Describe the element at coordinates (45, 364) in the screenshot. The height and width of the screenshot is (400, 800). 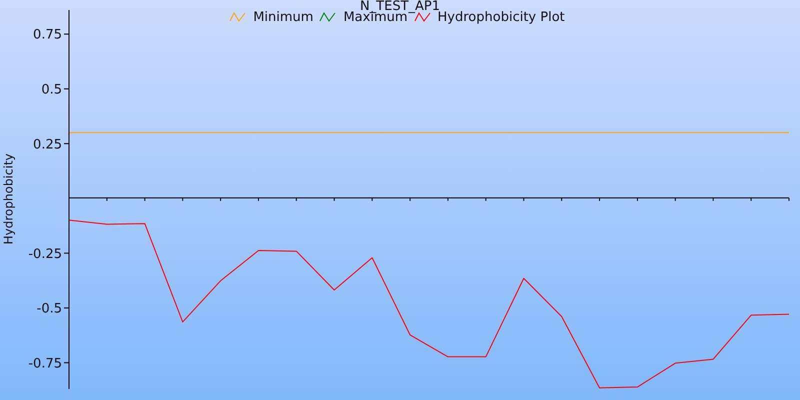
I see `y-tick-label: -0.75` at that location.